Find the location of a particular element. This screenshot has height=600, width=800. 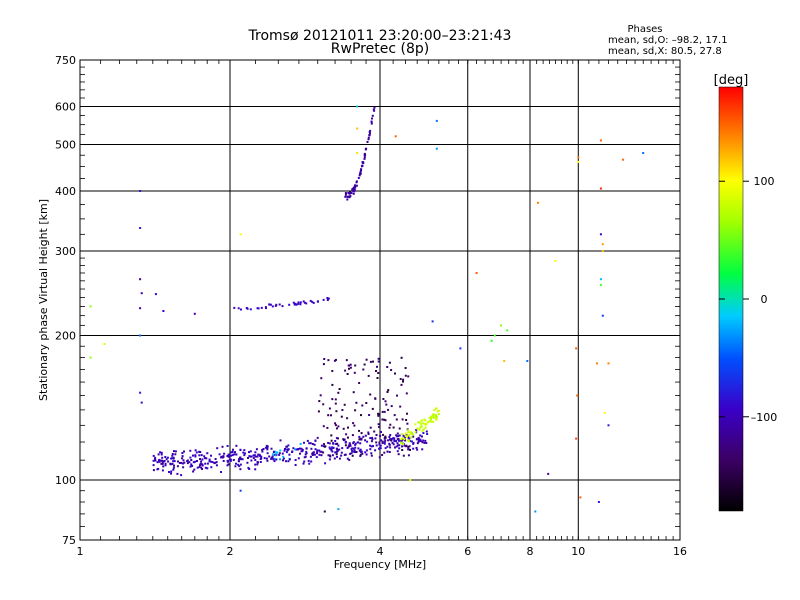

y-tick-label: 100 is located at coordinates (65, 480).